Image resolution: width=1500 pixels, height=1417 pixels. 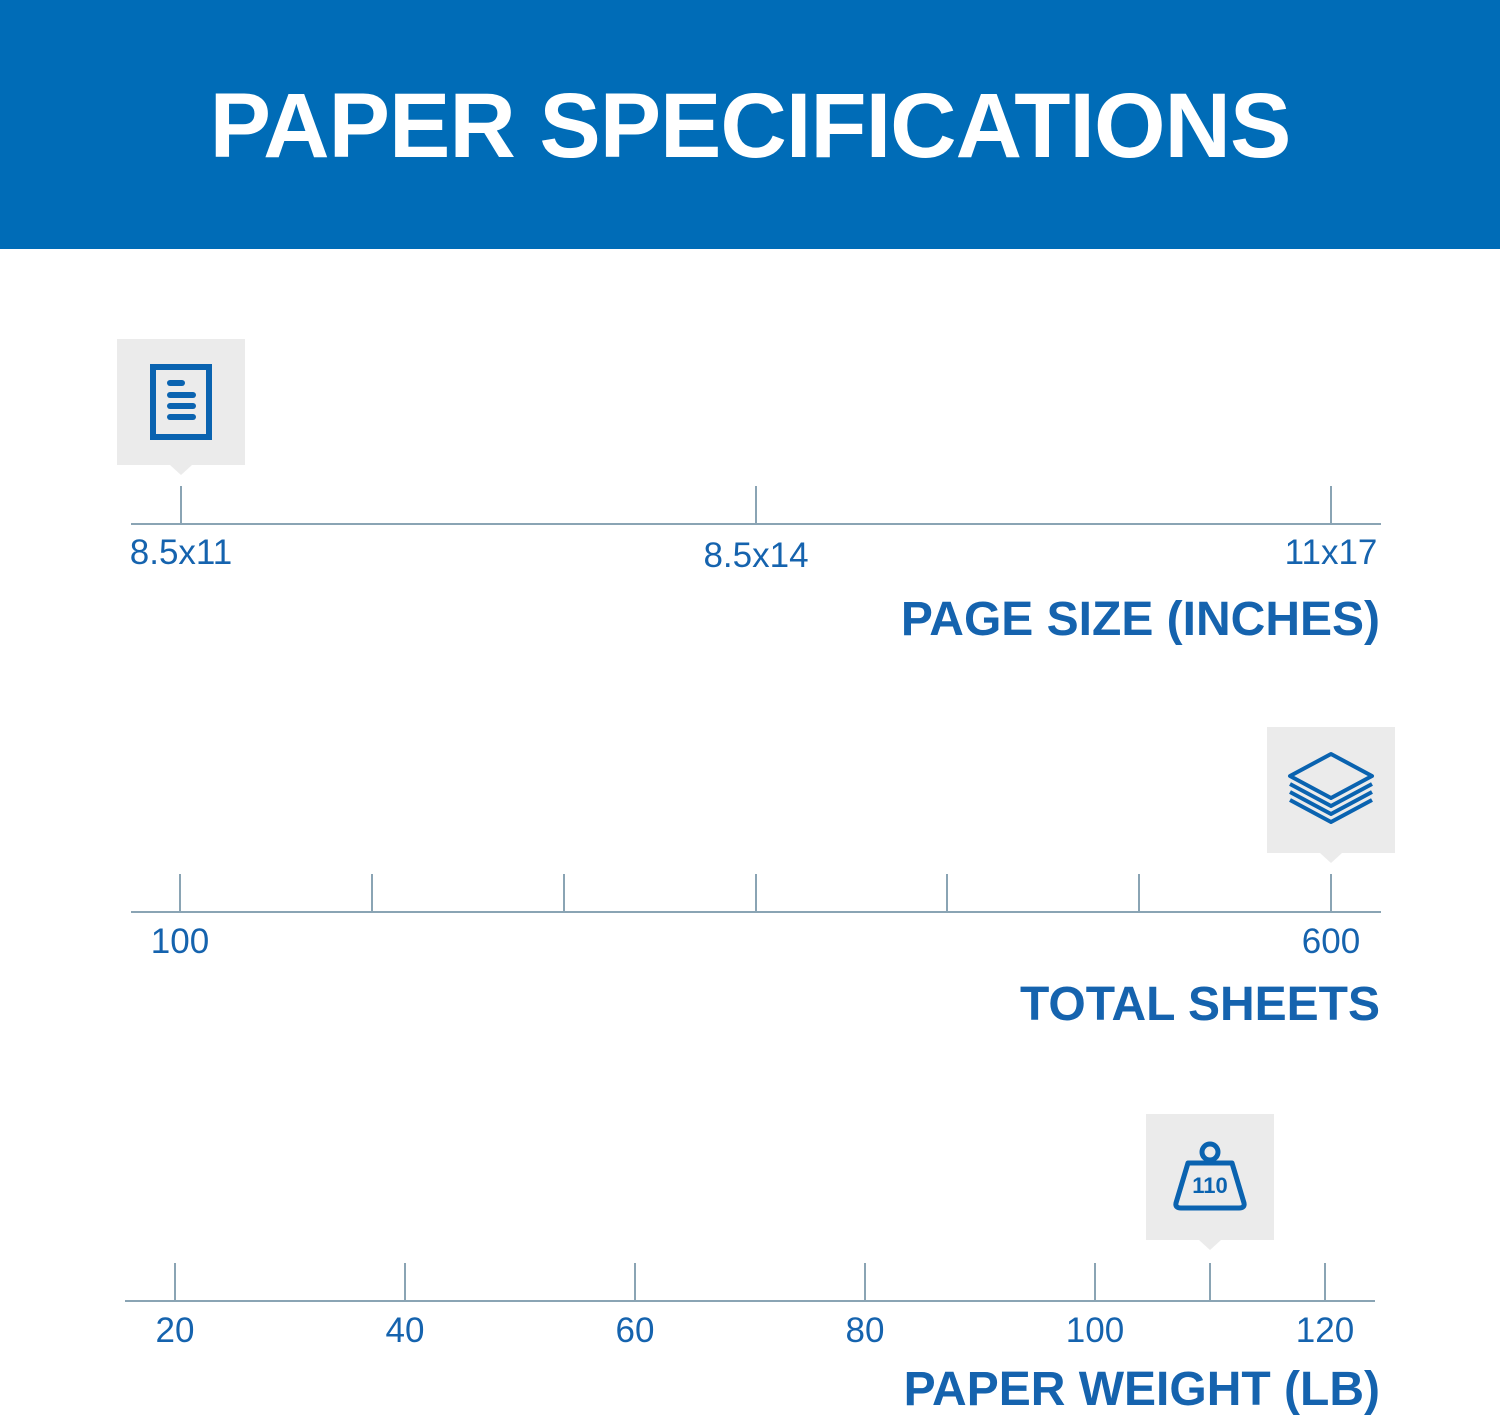 What do you see at coordinates (181, 552) in the screenshot?
I see `tick-label: 8.5x11` at bounding box center [181, 552].